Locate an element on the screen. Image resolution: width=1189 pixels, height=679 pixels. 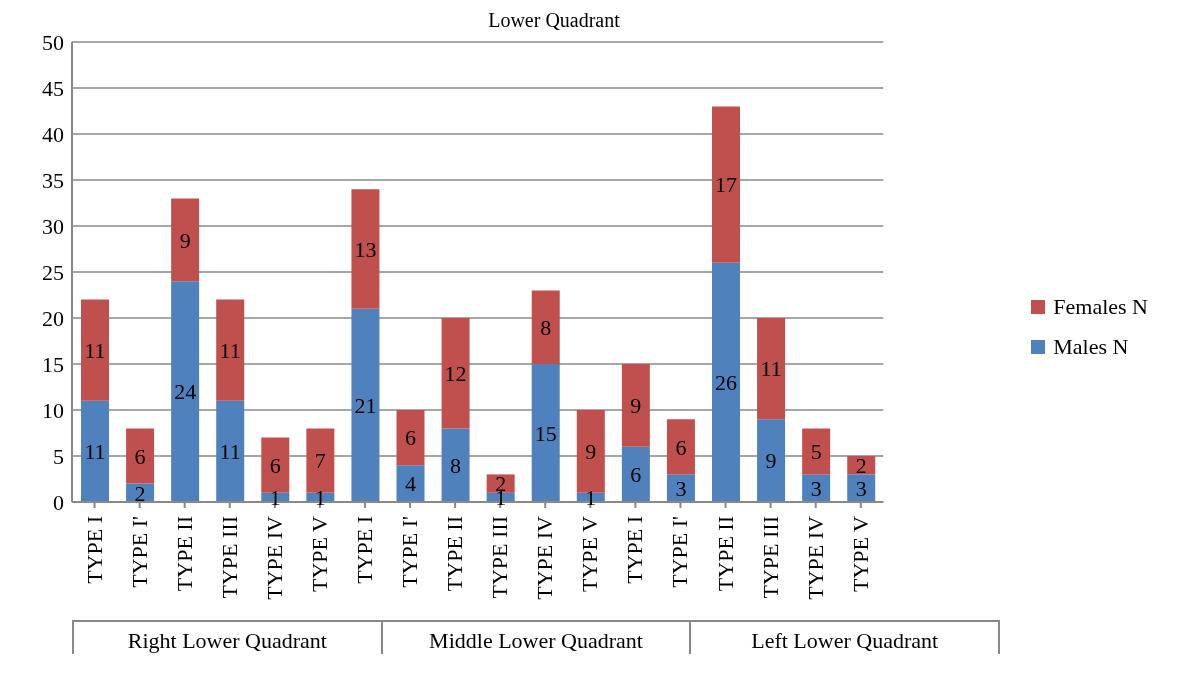
data-label: 26 is located at coordinates (726, 383).